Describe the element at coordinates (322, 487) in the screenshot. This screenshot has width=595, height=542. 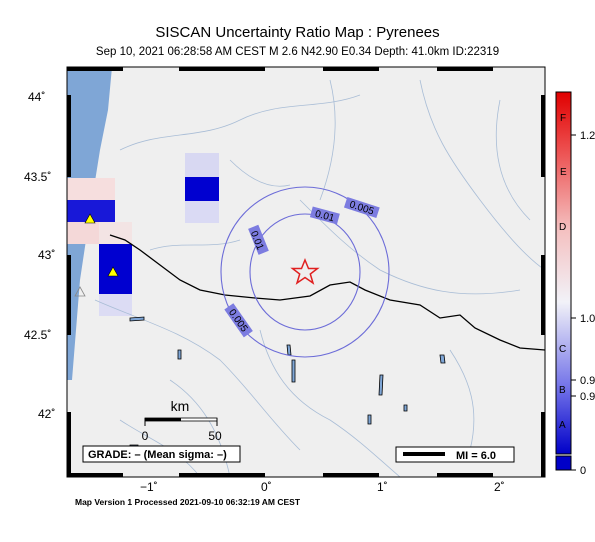
I see `longitude-labels: −1˚ 0˚ 1˚ 2˚` at that location.